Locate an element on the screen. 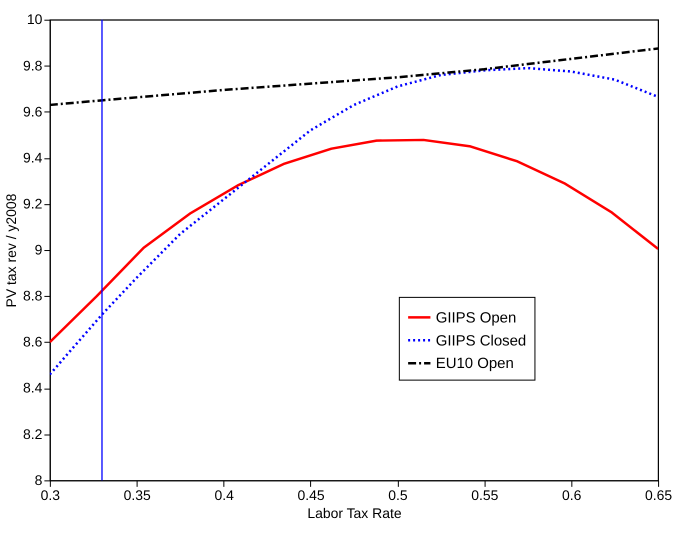 The width and height of the screenshot is (686, 533). y-tick-label: 9 is located at coordinates (38, 250).